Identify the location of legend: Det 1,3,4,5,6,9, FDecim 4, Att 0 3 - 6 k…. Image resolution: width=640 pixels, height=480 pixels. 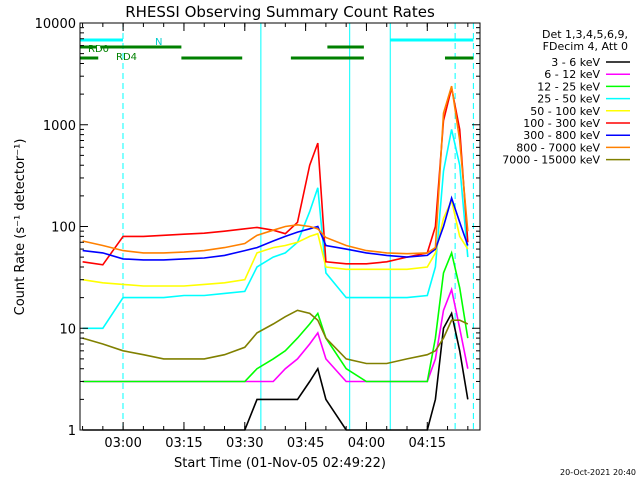
(566, 97).